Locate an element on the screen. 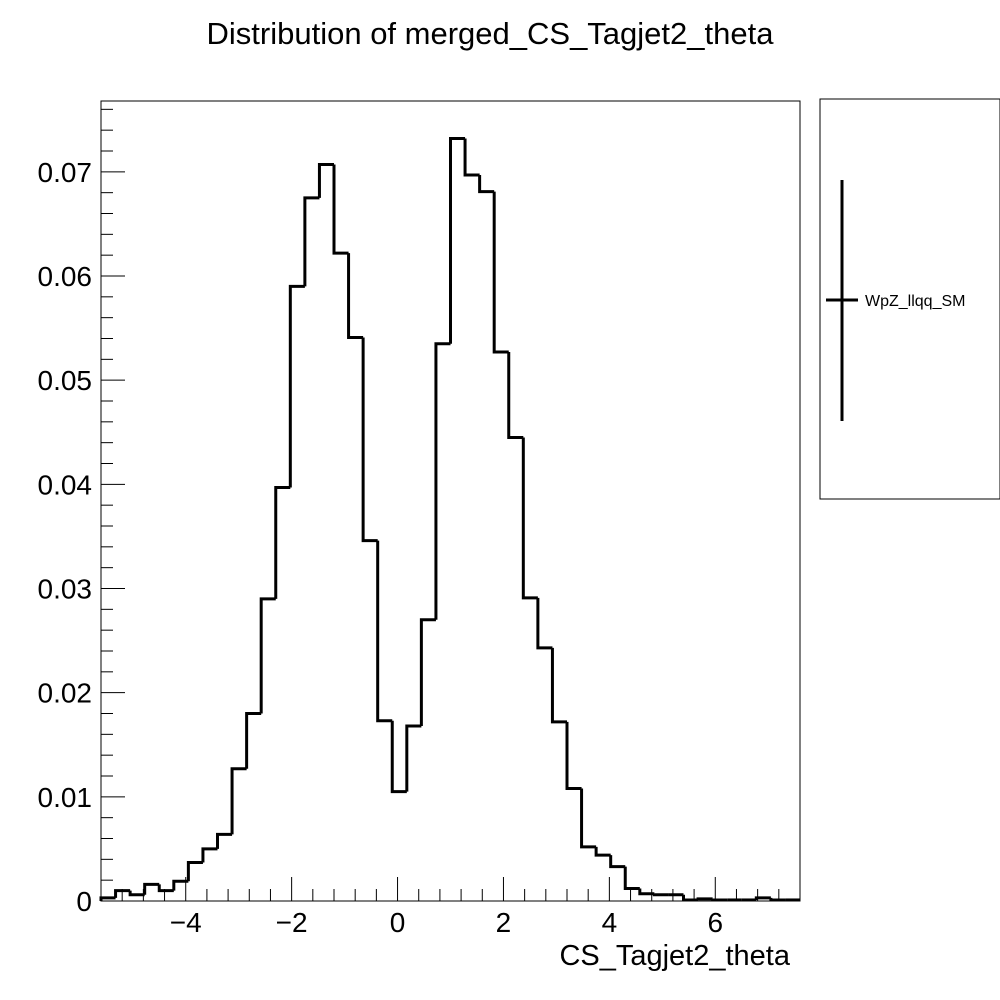  x-axis-tick-labels: −4 −2 0 2 4 6 is located at coordinates (446, 922).